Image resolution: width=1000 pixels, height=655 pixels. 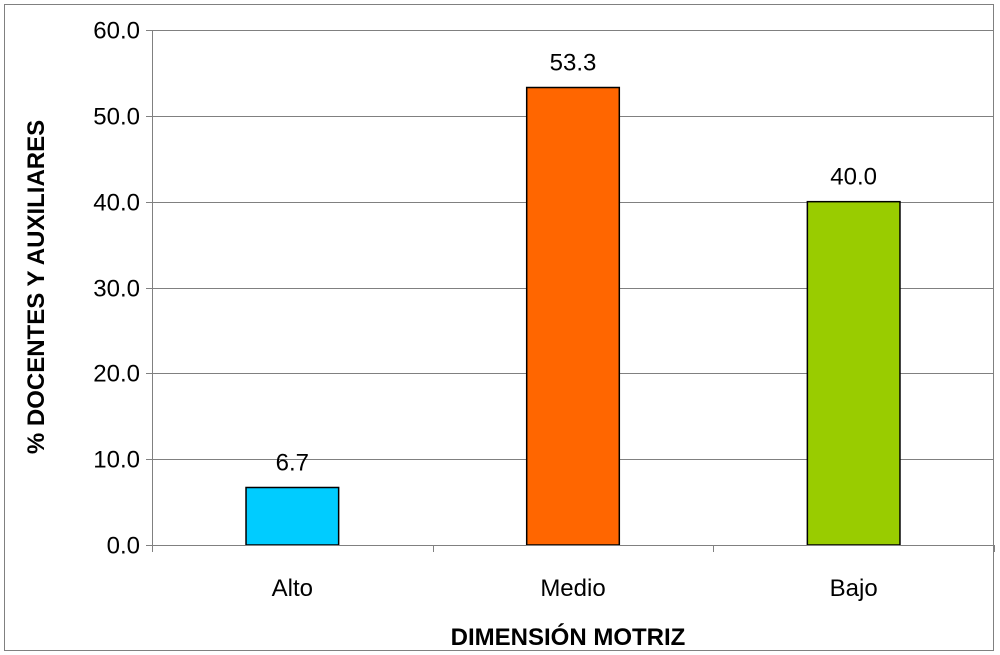 I want to click on x-axis-title: DIMENSIÓN MOTRIZ, so click(x=568, y=637).